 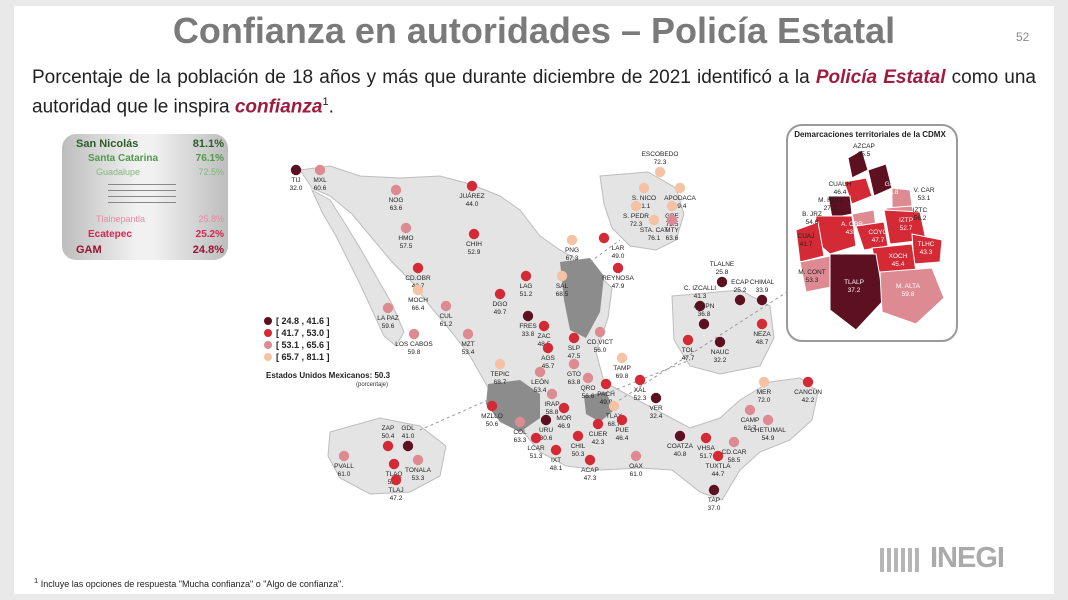 What do you see at coordinates (107, 144) in the screenshot?
I see `ranking-name: San Nicolás` at bounding box center [107, 144].